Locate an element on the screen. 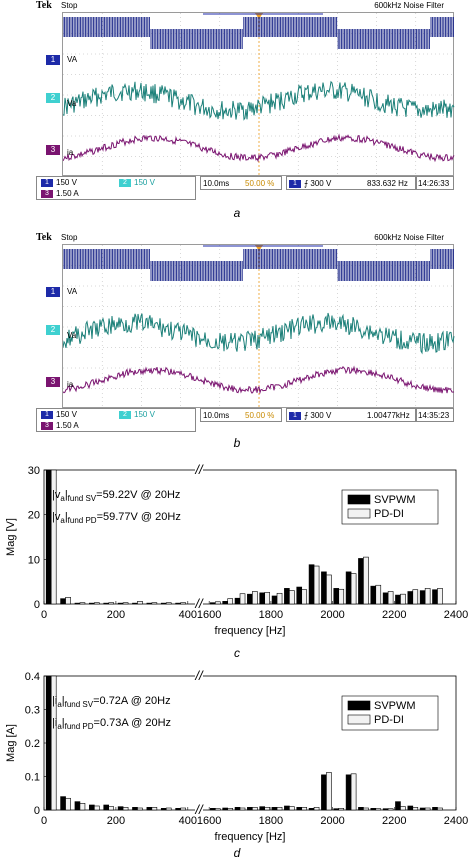 Image resolution: width=474 pixels, height=862 pixels. annotation: |va|fund SV=59.22V @ 20Hz is located at coordinates (116, 496).